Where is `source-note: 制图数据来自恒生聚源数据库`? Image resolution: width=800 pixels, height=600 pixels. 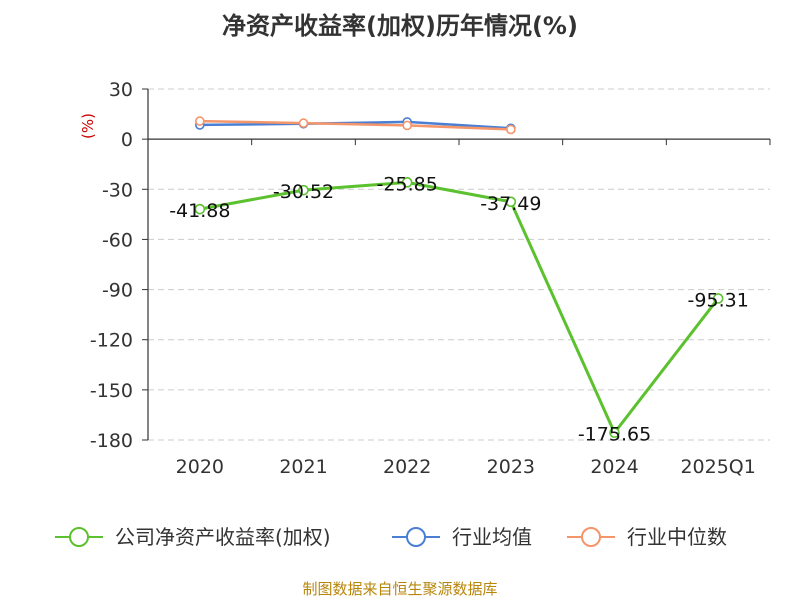
source-note: 制图数据来自恒生聚源数据库 is located at coordinates (399, 589).